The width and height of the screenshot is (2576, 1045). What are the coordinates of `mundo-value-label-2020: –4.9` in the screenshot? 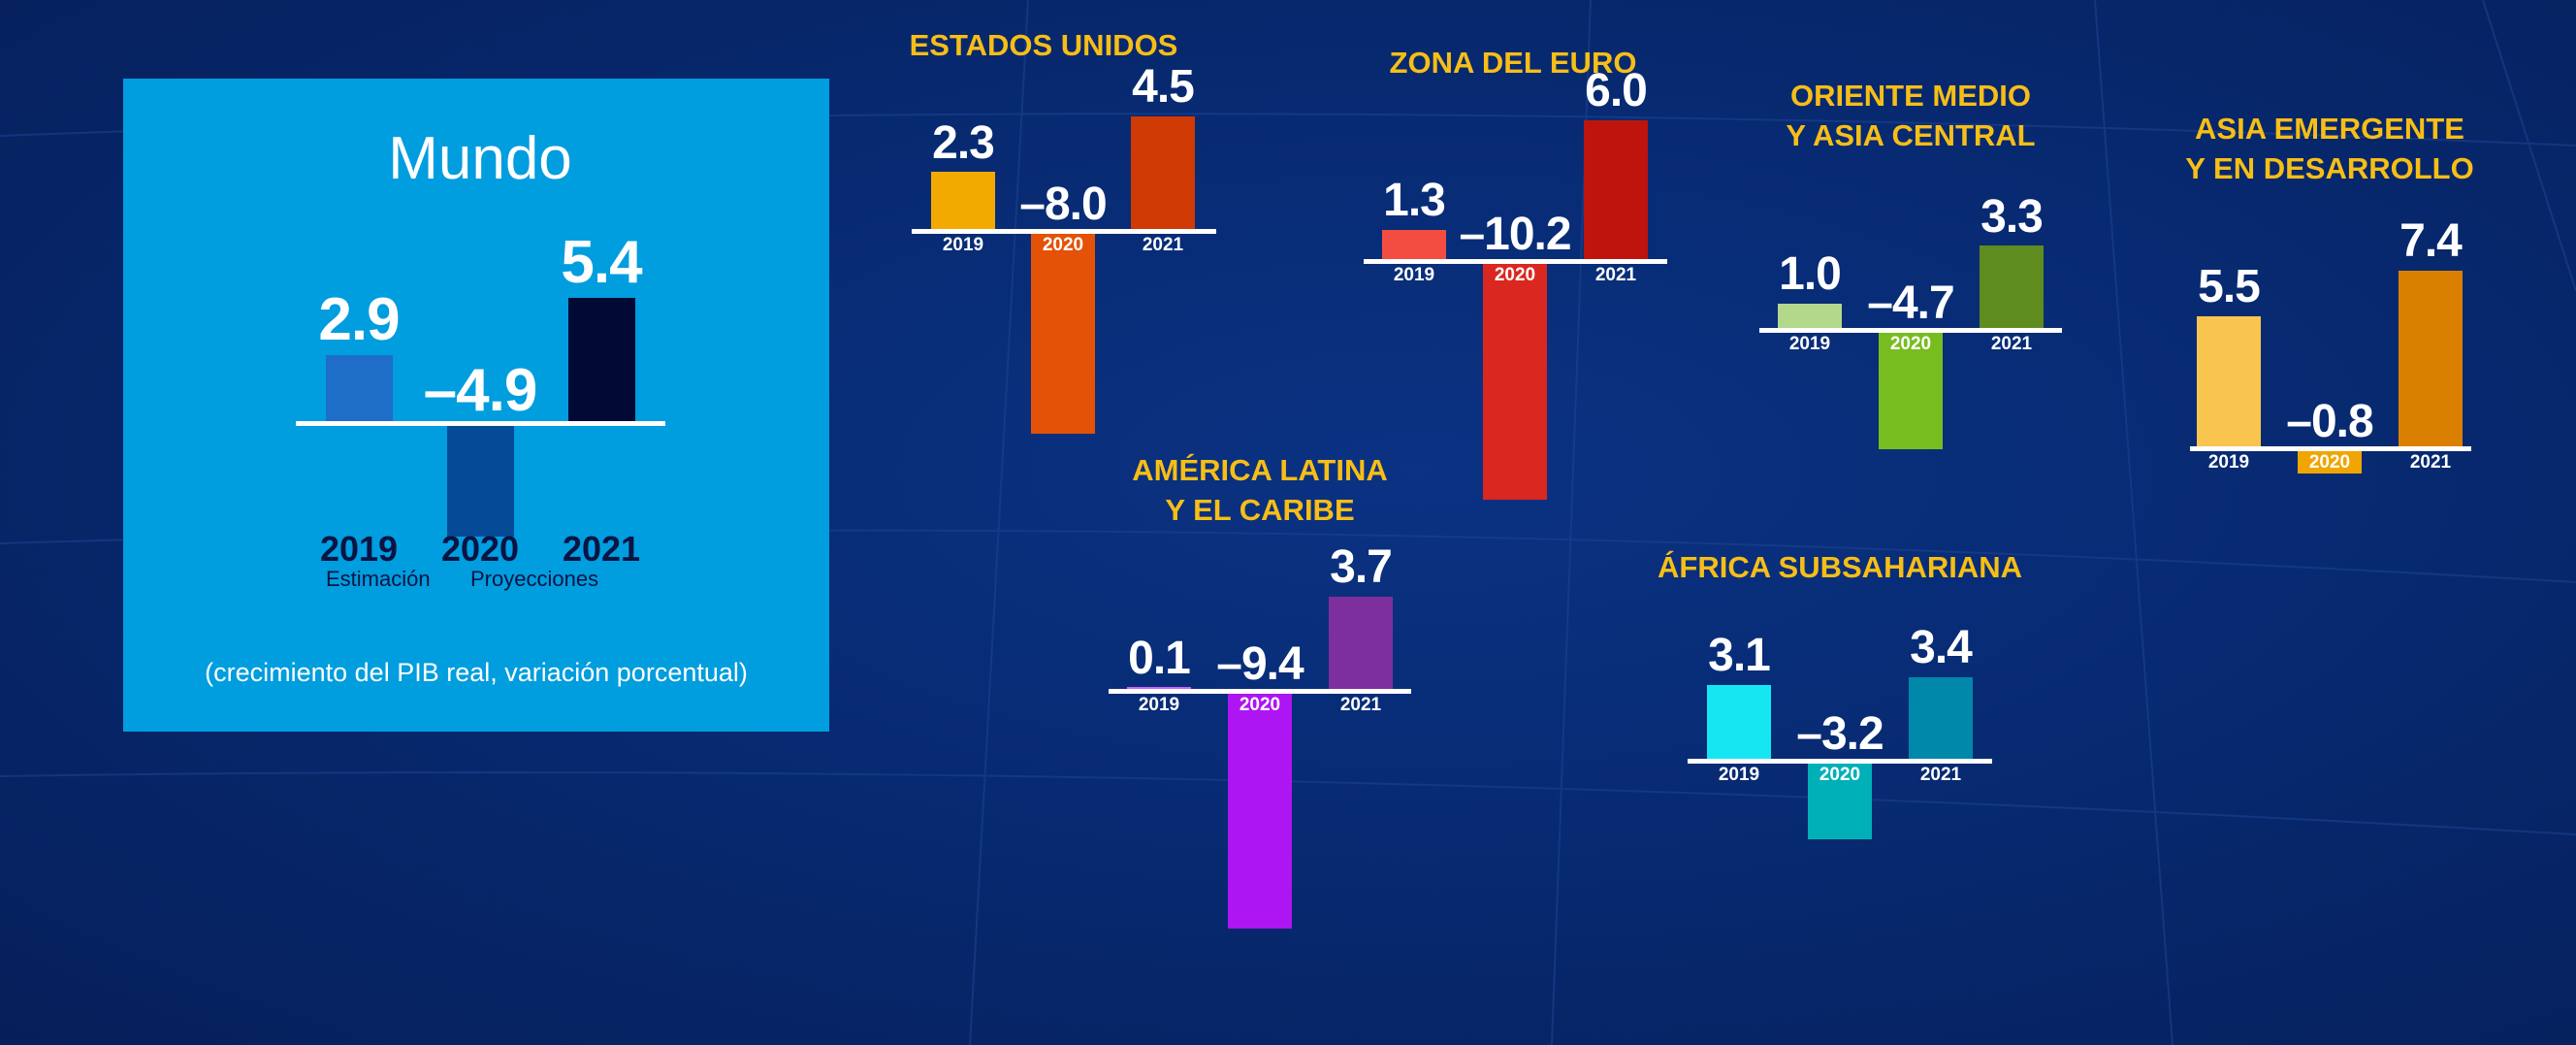 It's located at (480, 391).